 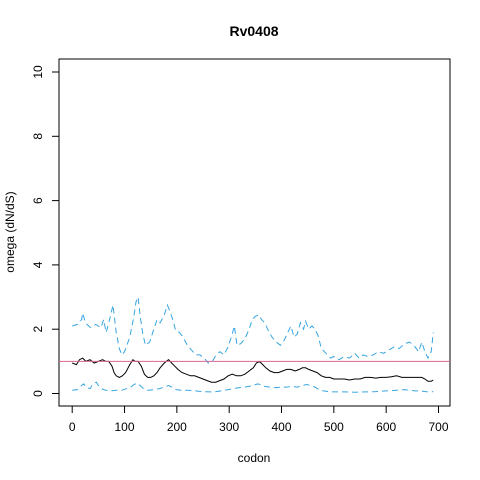 What do you see at coordinates (38, 136) in the screenshot?
I see `y-tick-label: 8` at bounding box center [38, 136].